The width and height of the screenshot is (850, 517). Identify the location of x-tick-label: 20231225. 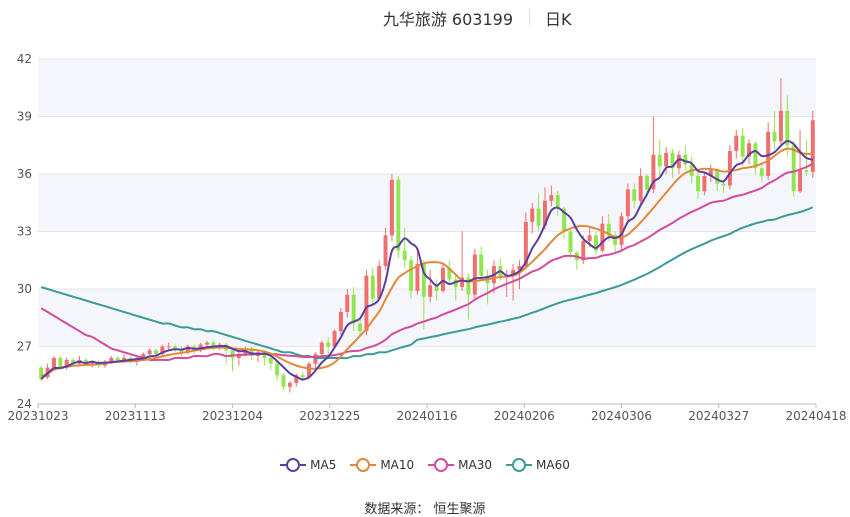
(329, 416).